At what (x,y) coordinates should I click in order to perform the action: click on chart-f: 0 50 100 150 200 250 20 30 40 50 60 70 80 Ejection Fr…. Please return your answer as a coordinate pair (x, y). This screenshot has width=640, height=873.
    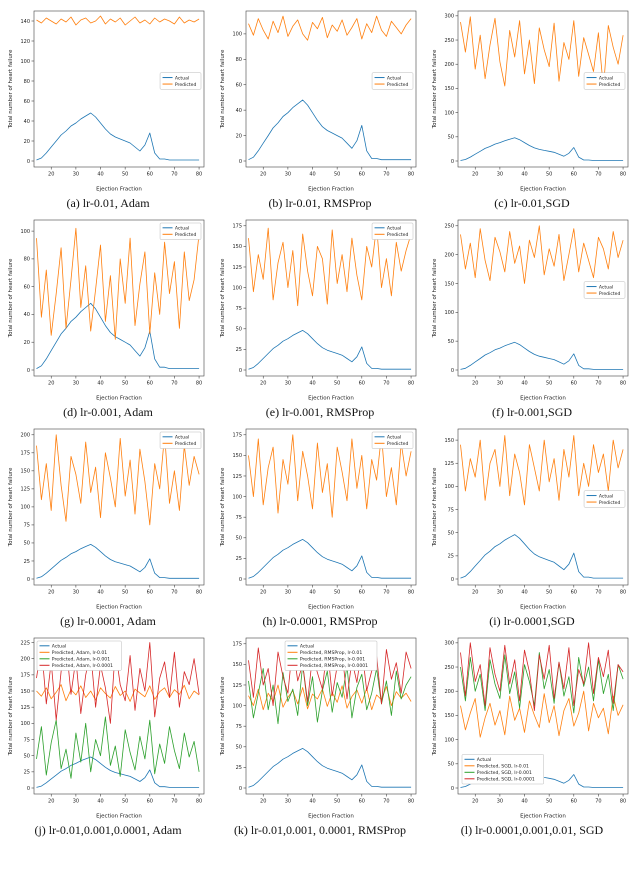
    Looking at the image, I should click on (530, 310).